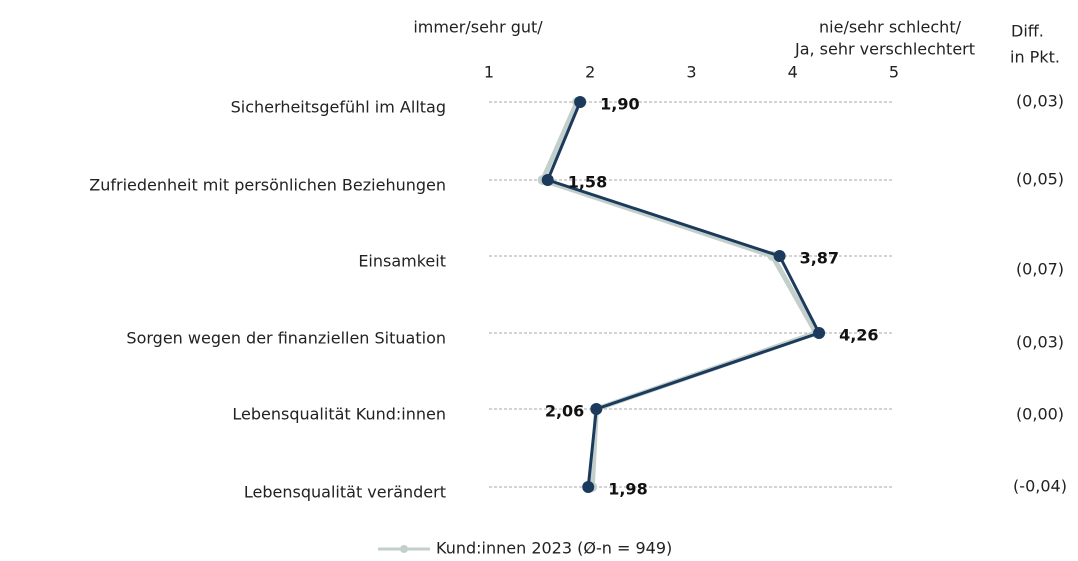 The height and width of the screenshot is (561, 1078). What do you see at coordinates (619, 104) in the screenshot?
I see `value-label: 1,90` at bounding box center [619, 104].